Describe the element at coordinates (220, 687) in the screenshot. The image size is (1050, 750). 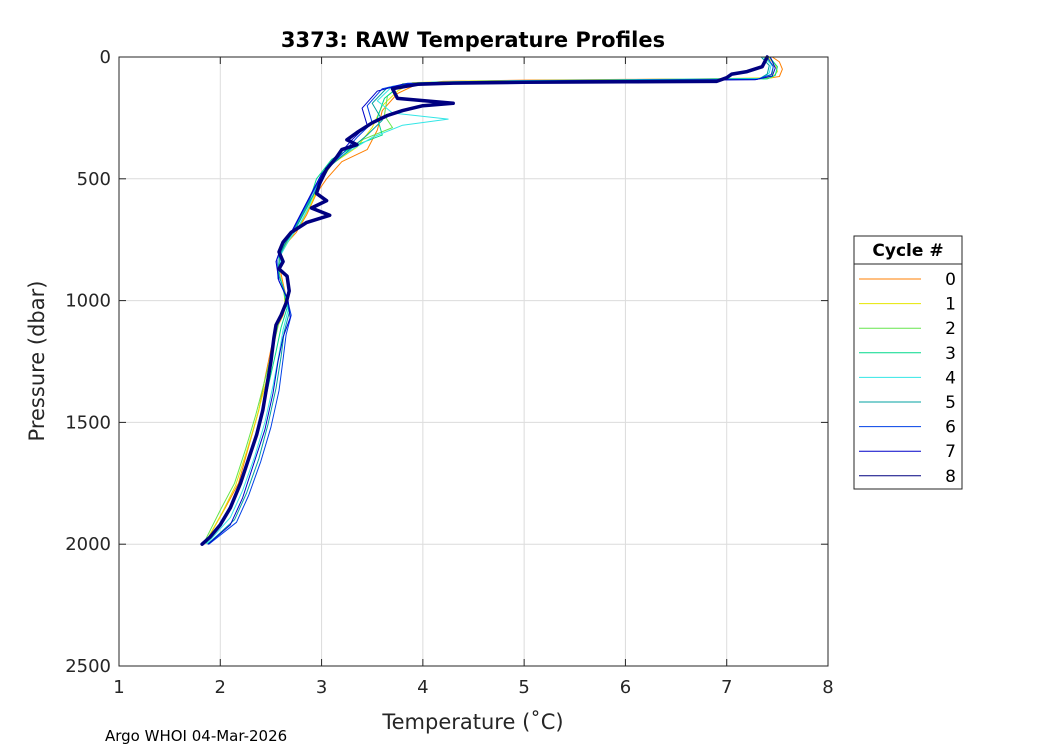
I see `x-tick-label: 2` at that location.